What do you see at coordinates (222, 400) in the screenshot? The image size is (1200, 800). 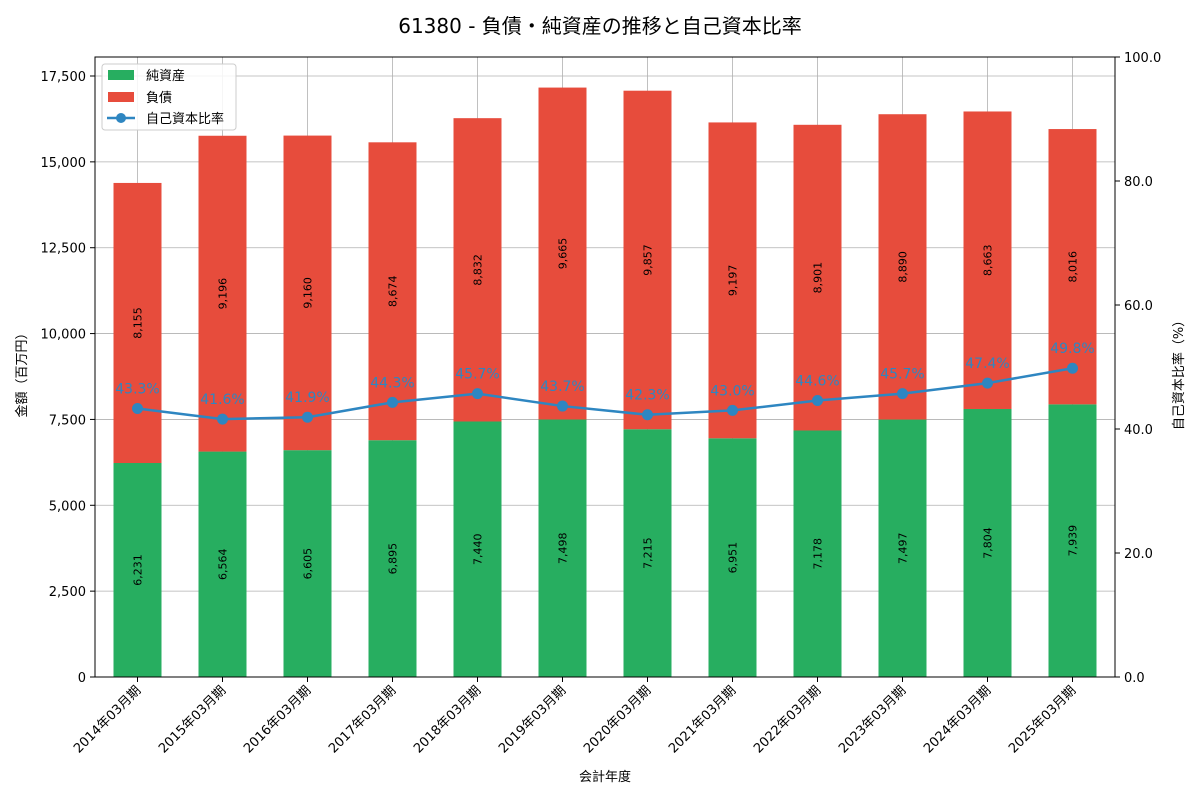 I see `ratio-label: 41.6%` at bounding box center [222, 400].